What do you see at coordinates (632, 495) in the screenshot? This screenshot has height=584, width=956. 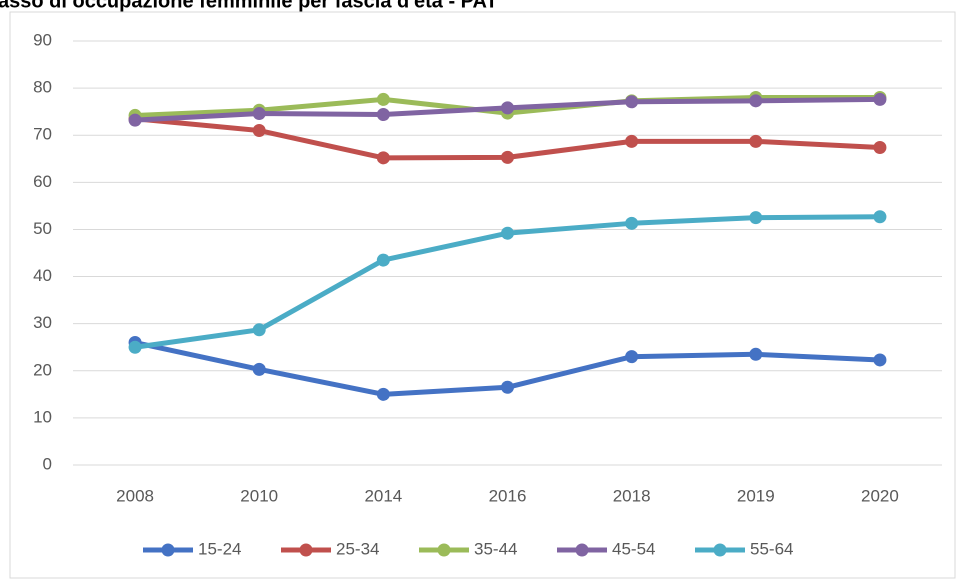 I see `x-tick-label: 2018` at bounding box center [632, 495].